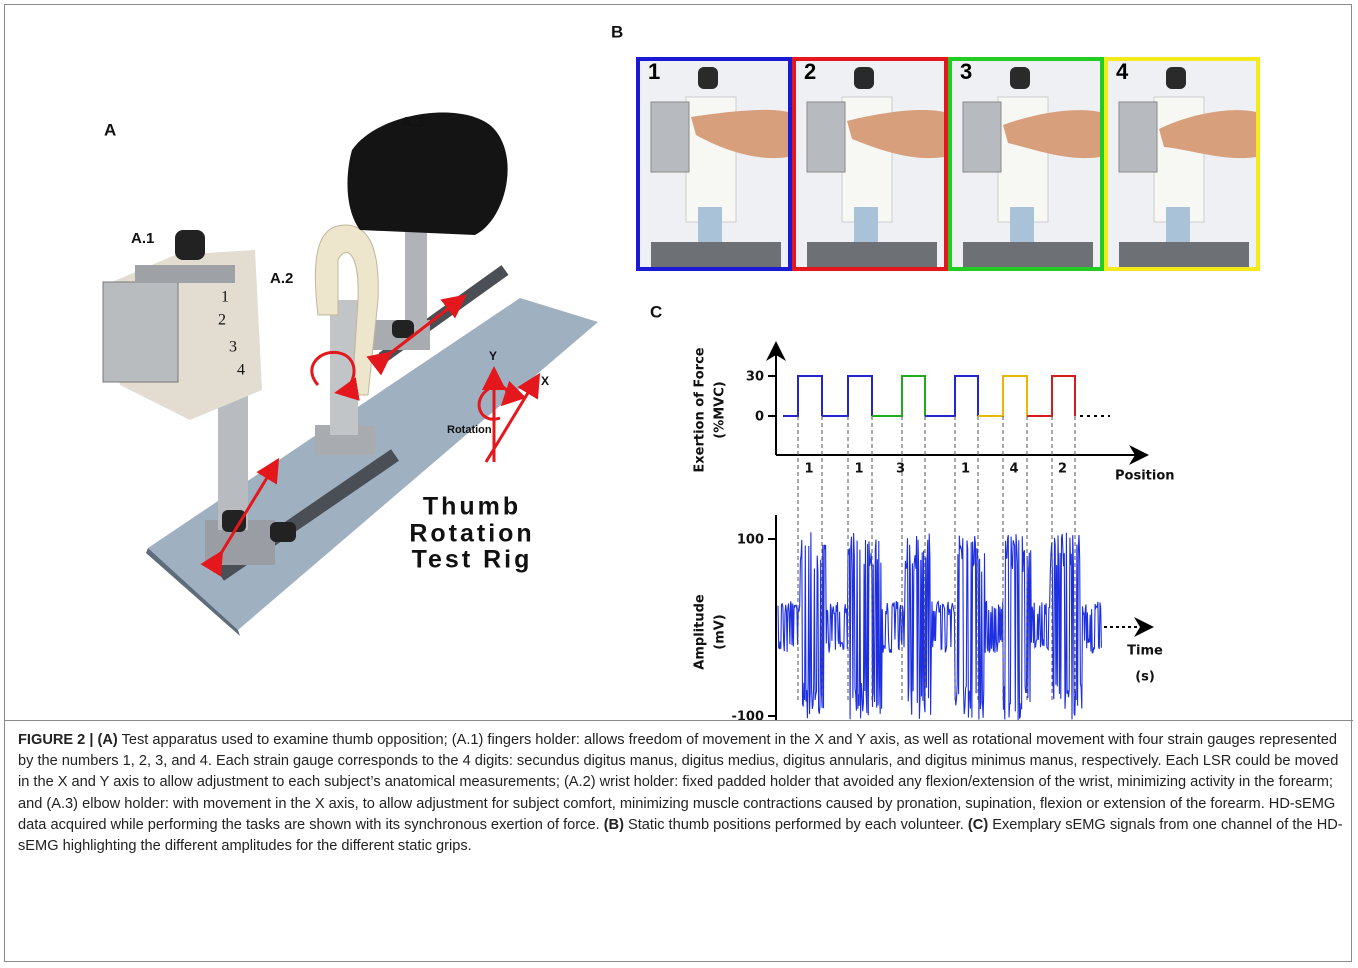 The image size is (1358, 968). What do you see at coordinates (750, 540) in the screenshot?
I see `amplitude-tick-label: 100` at bounding box center [750, 540].